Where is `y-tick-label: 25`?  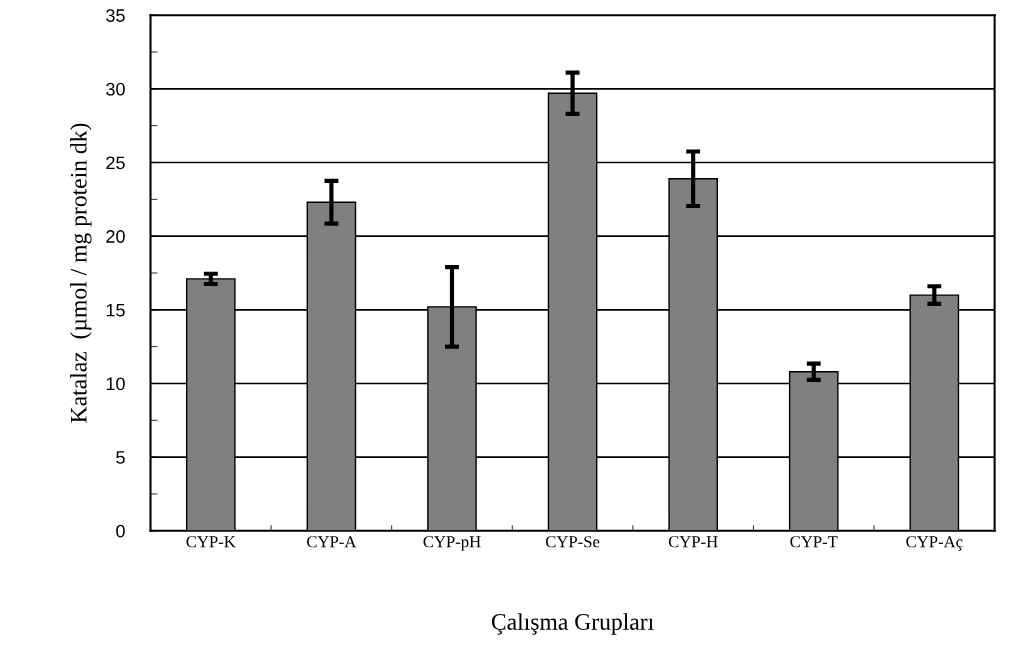
y-tick-label: 25 is located at coordinates (115, 163).